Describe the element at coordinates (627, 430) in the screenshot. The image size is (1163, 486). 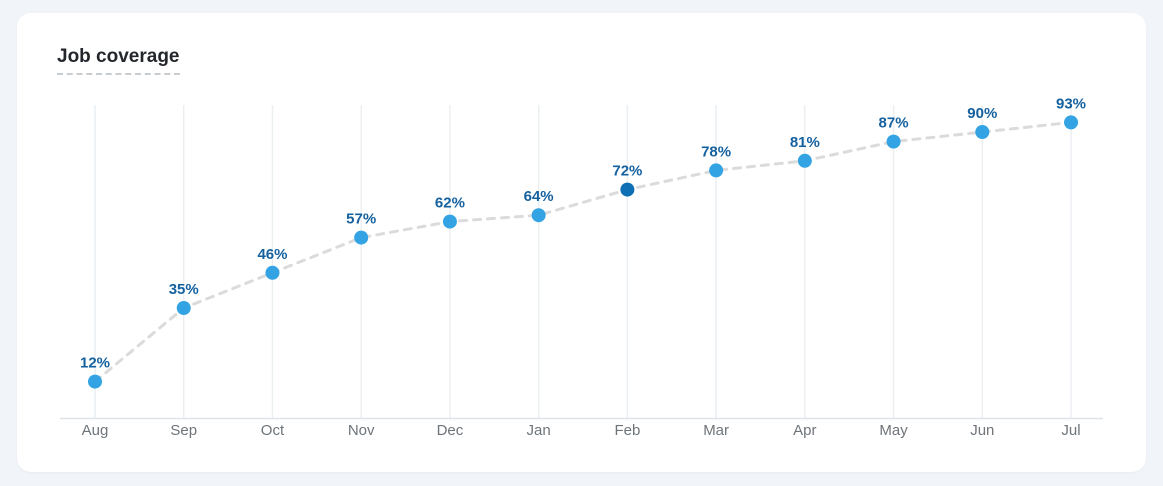
I see `axis-label-feb: Feb` at that location.